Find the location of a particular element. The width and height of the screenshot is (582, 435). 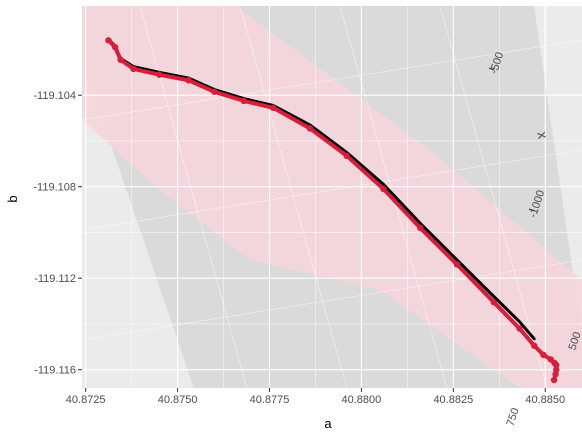

x-tick-label: 40.8725 is located at coordinates (86, 400).